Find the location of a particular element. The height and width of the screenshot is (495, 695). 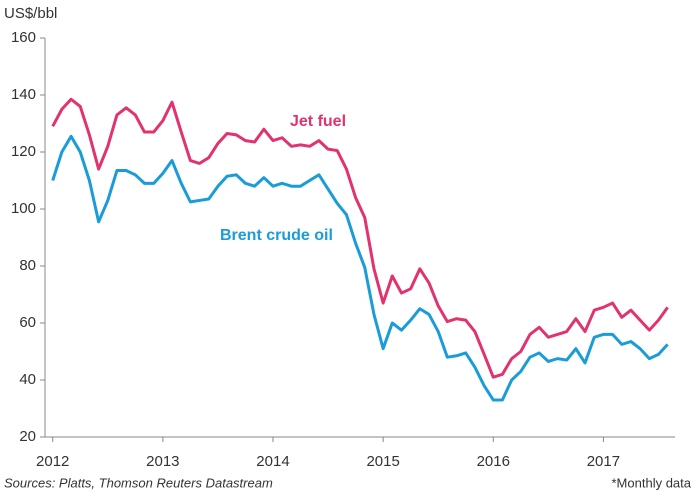

note: *Monthly data is located at coordinates (652, 482).